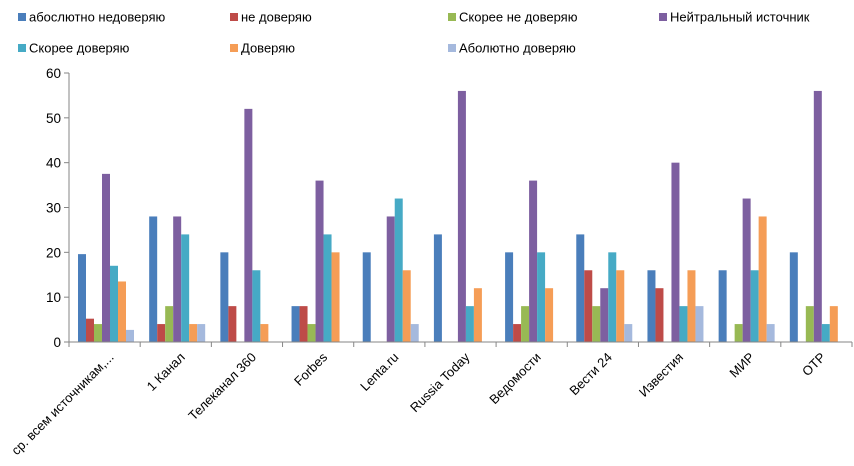 This screenshot has height=466, width=854. What do you see at coordinates (53, 208) in the screenshot?
I see `y-tick-label: 30` at bounding box center [53, 208].